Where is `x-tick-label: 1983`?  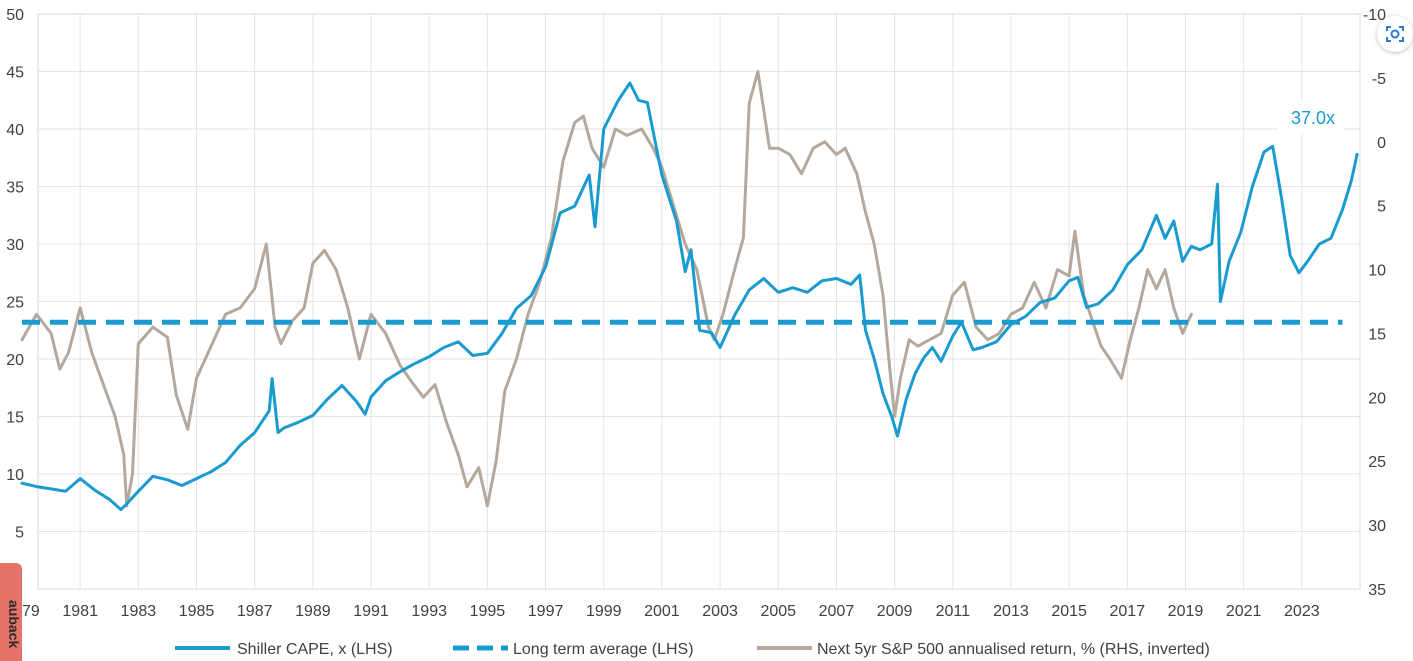 x-tick-label: 1983 is located at coordinates (139, 611).